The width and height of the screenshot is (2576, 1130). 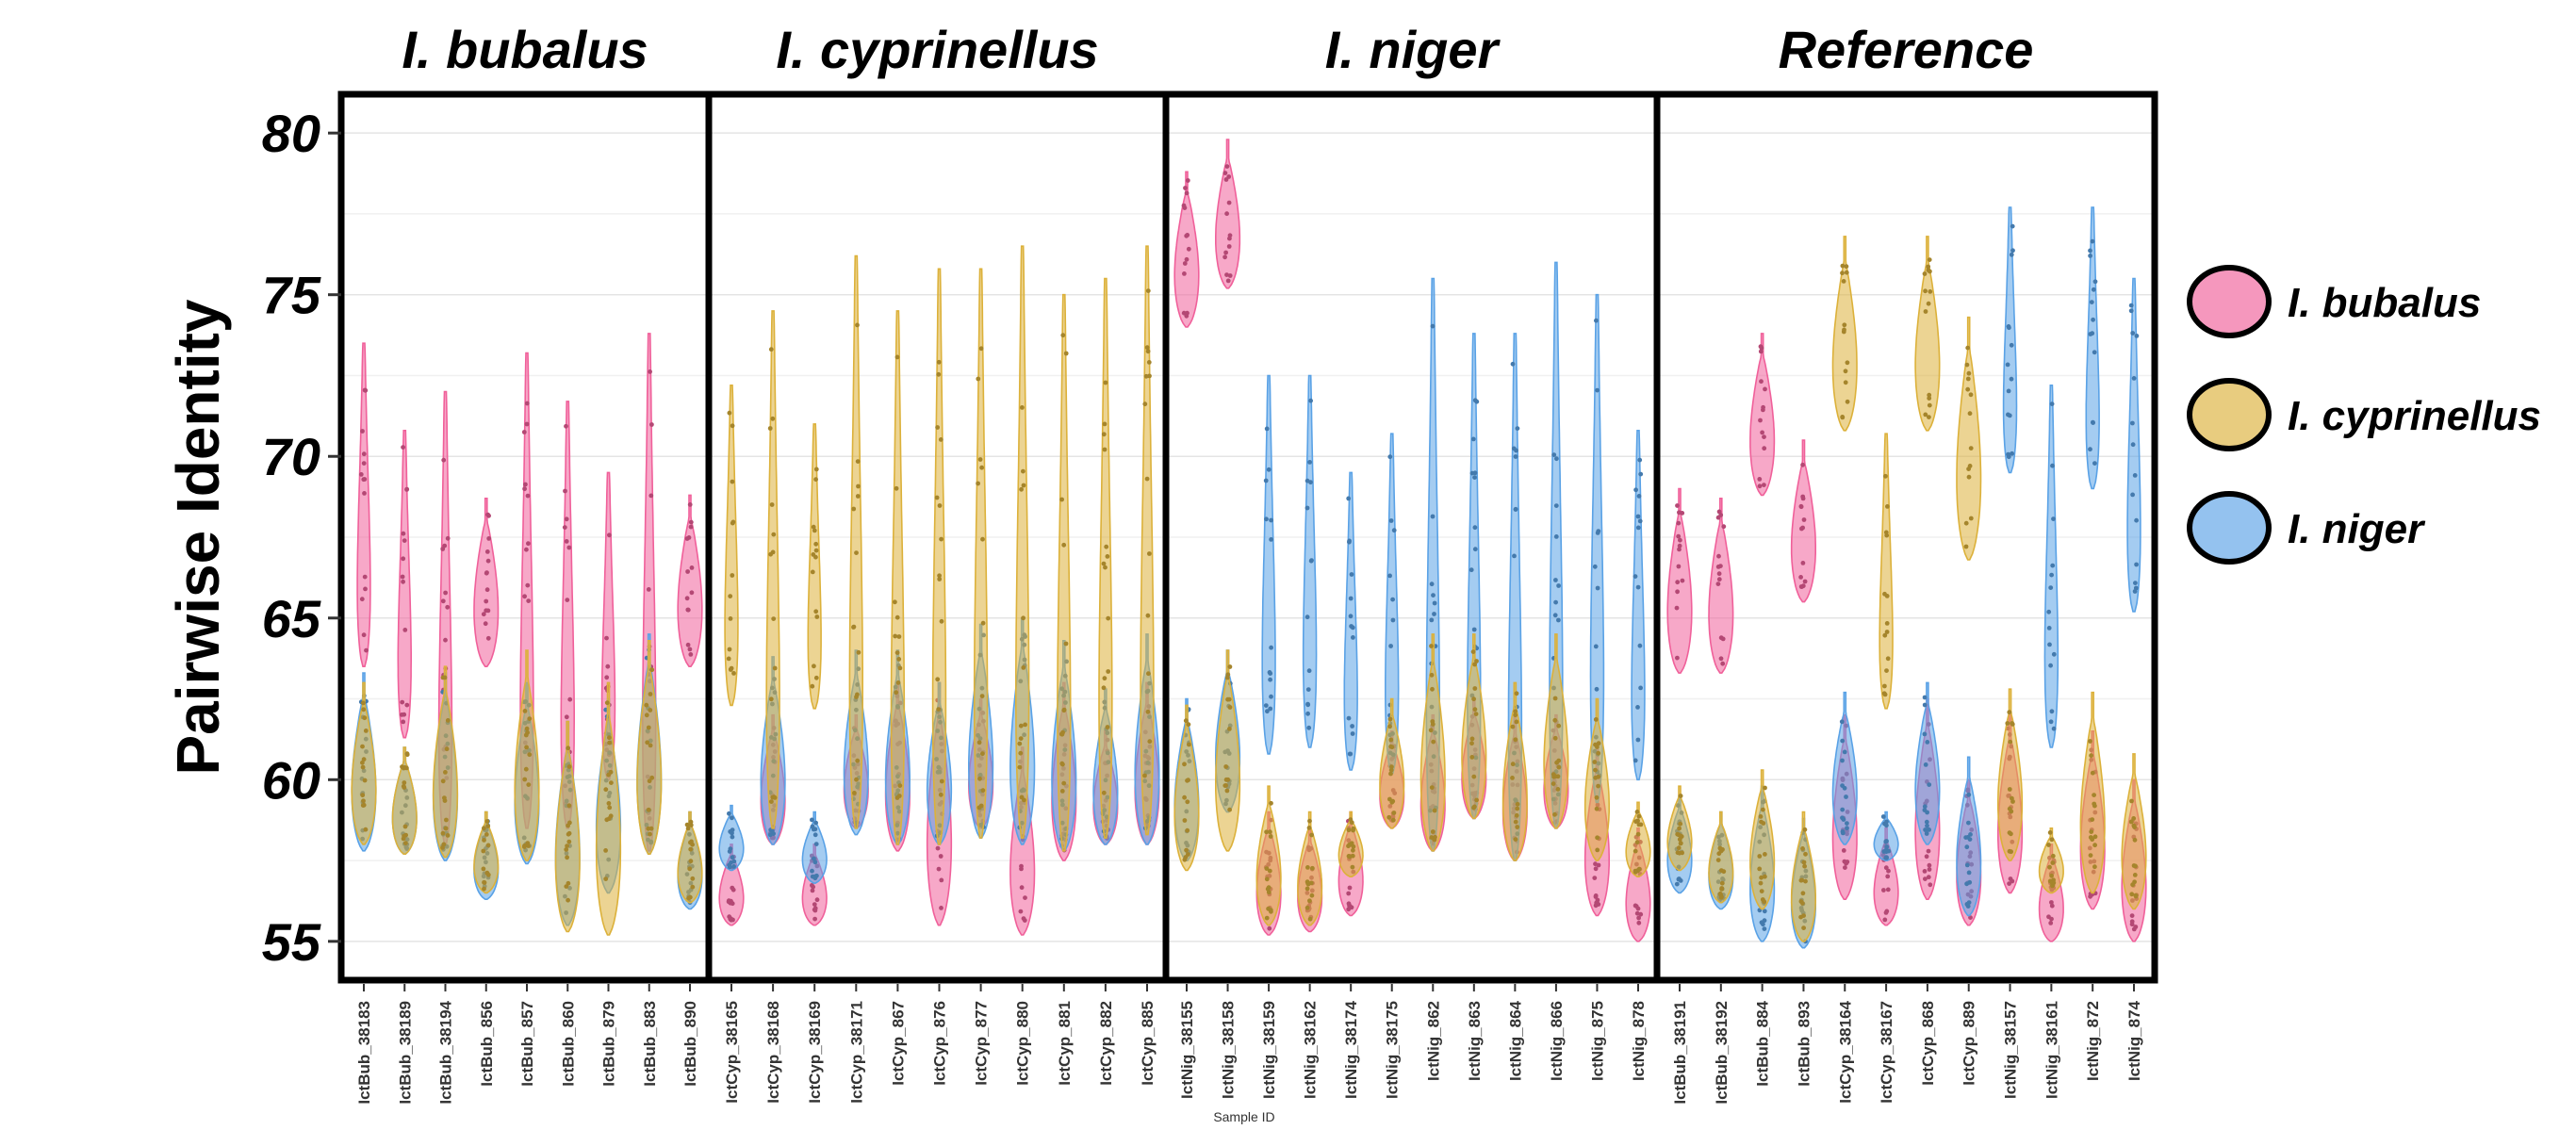 What do you see at coordinates (1639, 1041) in the screenshot?
I see `x-tick-label: IctNig_878` at bounding box center [1639, 1041].